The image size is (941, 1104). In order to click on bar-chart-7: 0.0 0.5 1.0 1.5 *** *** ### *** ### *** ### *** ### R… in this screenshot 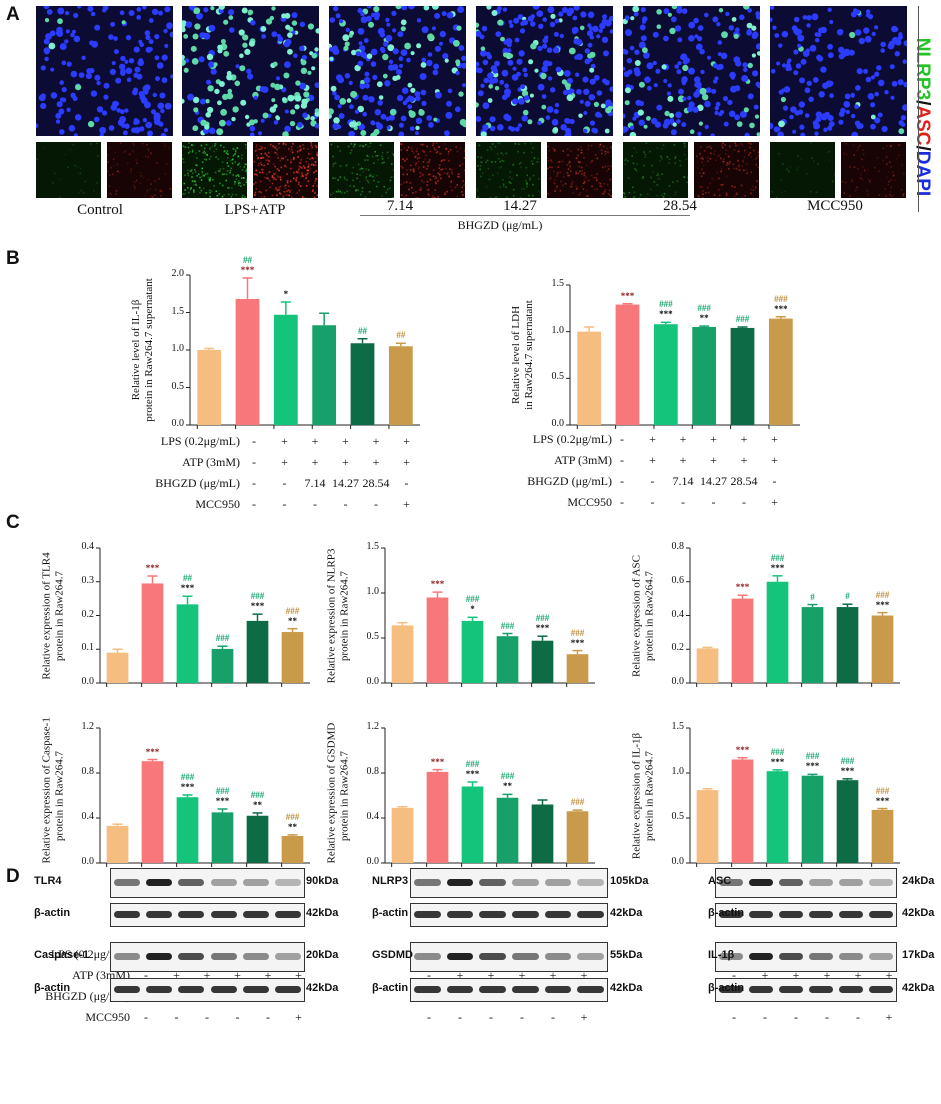, I will do `click(765, 794)`.